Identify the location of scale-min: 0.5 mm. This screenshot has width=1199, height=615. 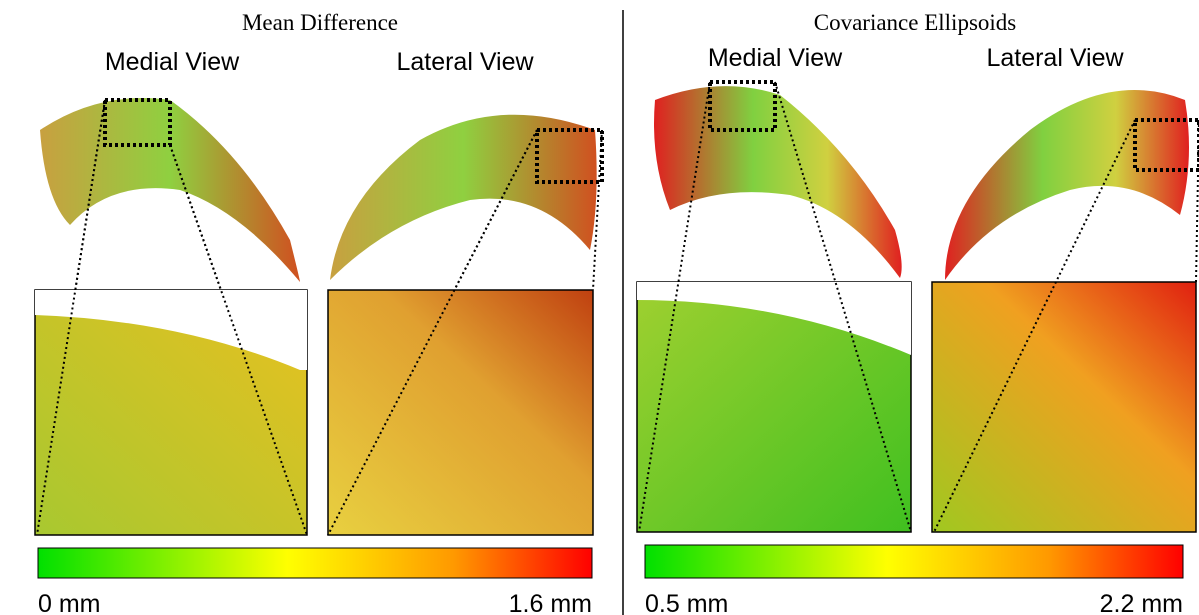
(686, 602).